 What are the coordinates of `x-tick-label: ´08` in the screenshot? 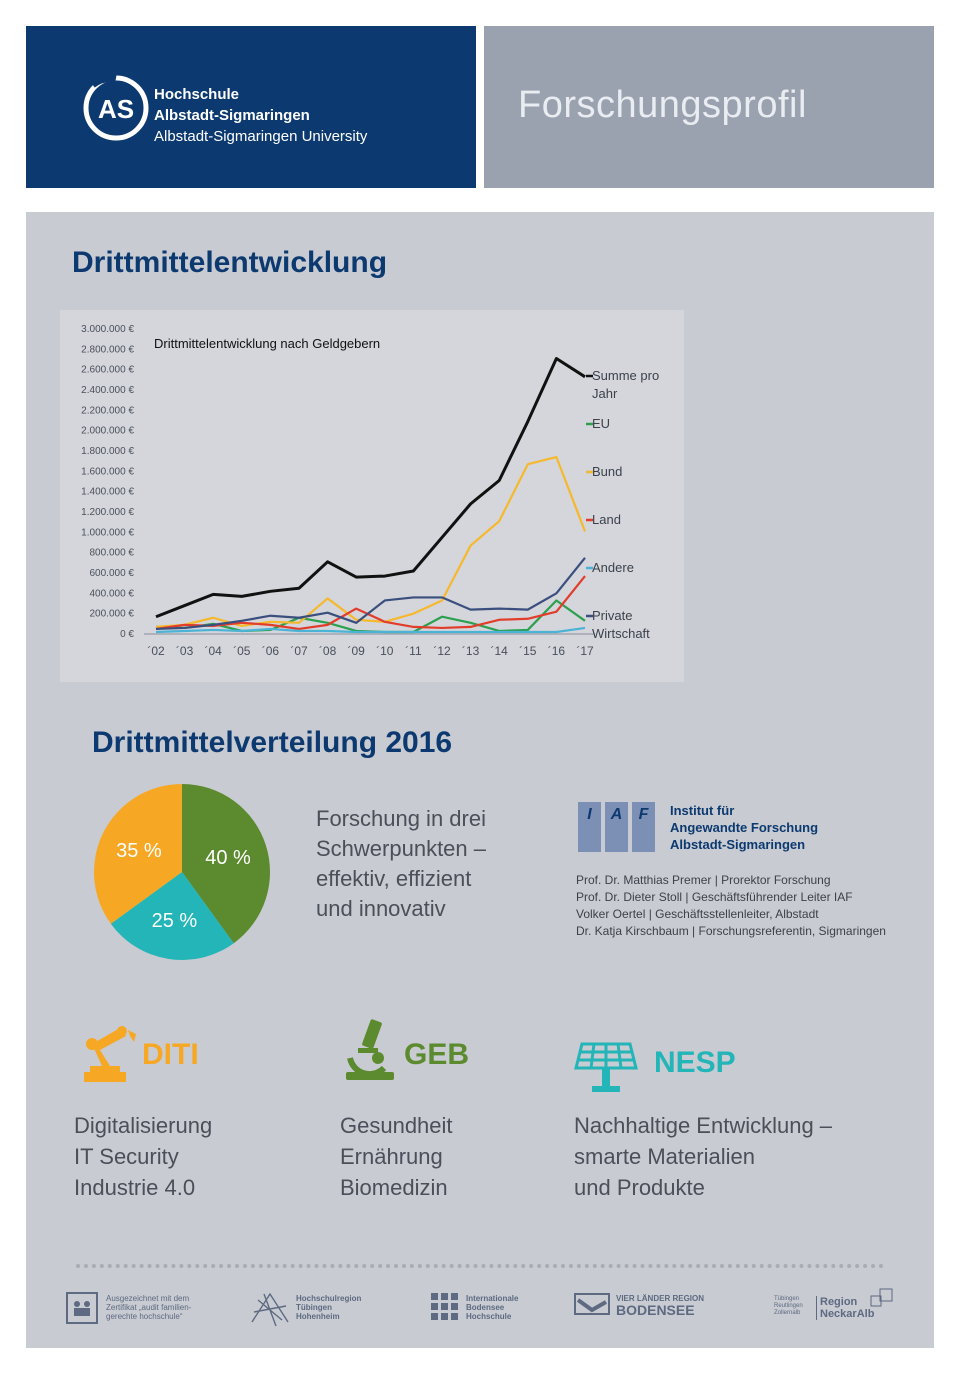 It's located at (328, 651).